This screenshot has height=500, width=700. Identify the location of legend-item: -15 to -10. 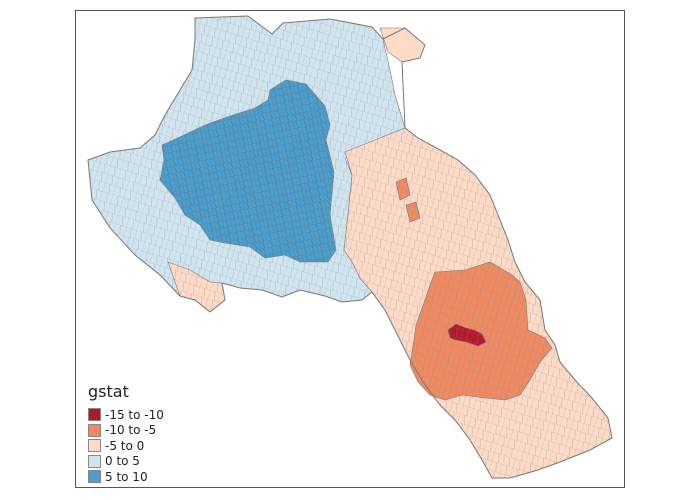
(126, 415).